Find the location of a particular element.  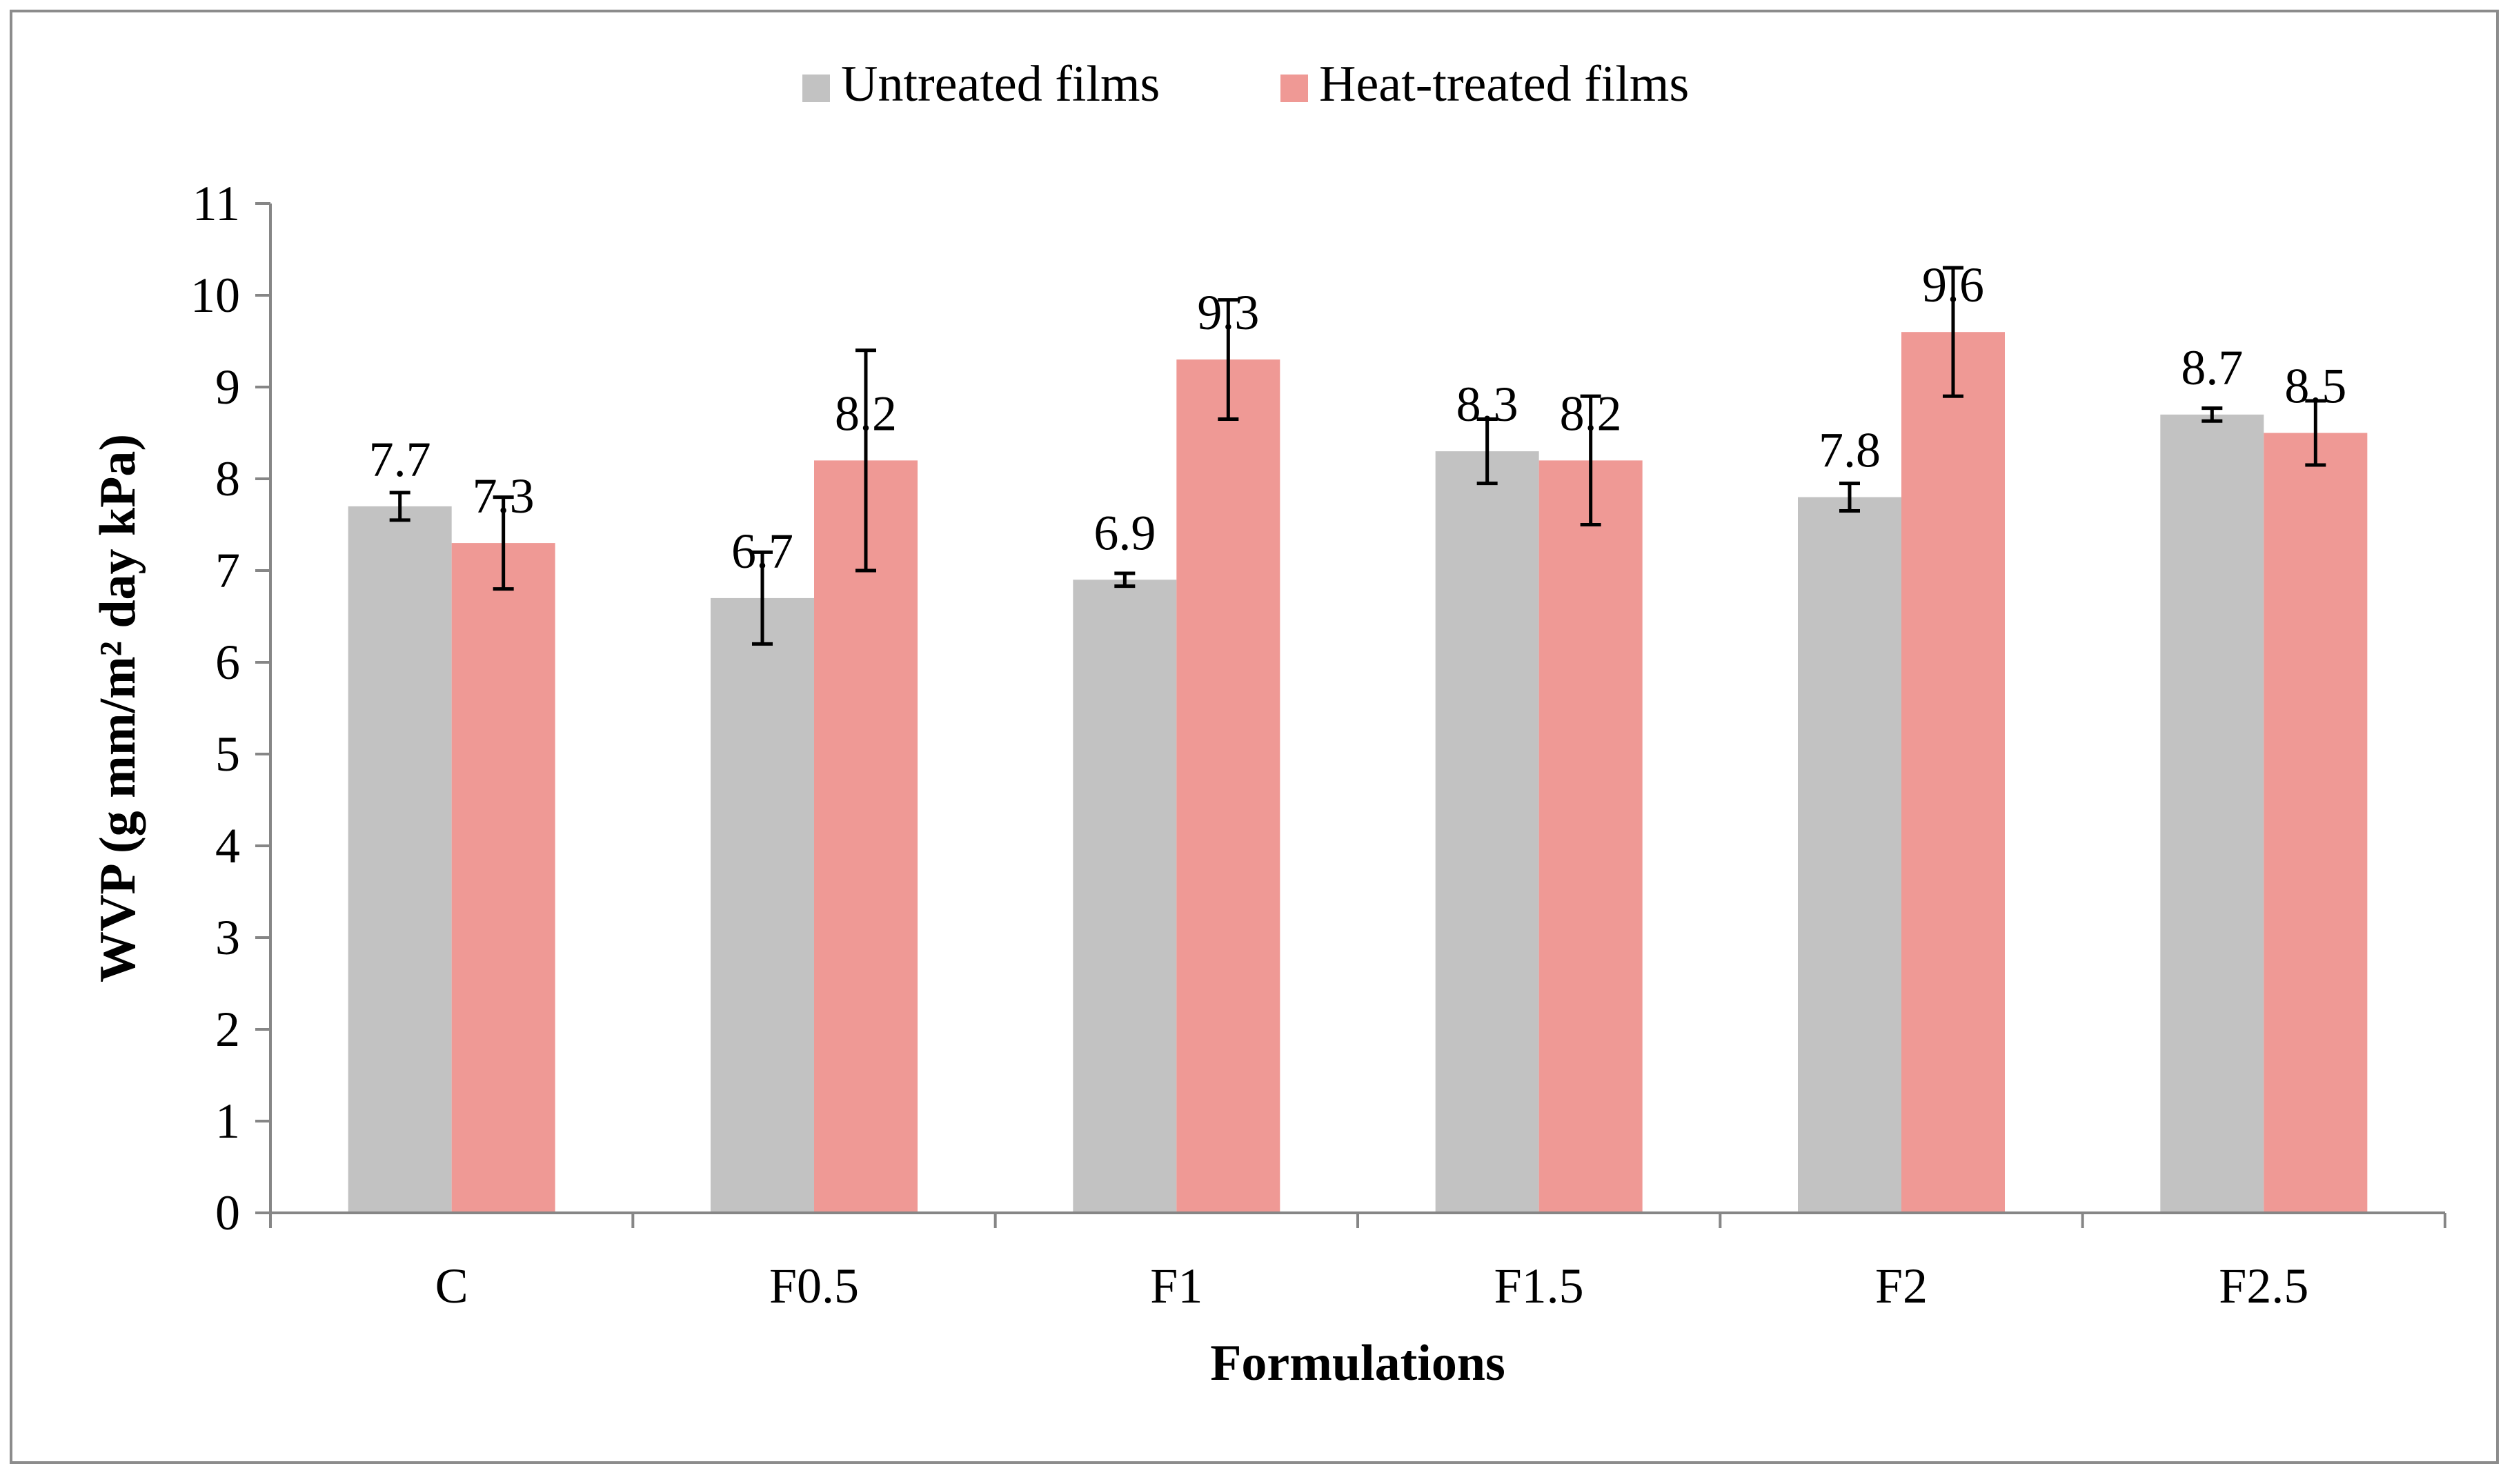

y-tick-label: 2 is located at coordinates (227, 1029).